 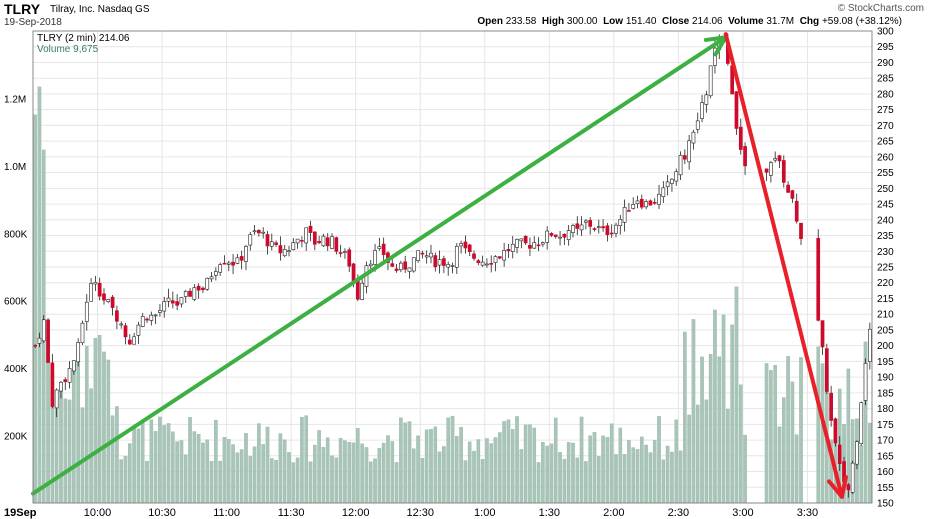 I want to click on volume-axis: 200K 400K 600K 800K 1.0M 1.2M, so click(x=16, y=268).